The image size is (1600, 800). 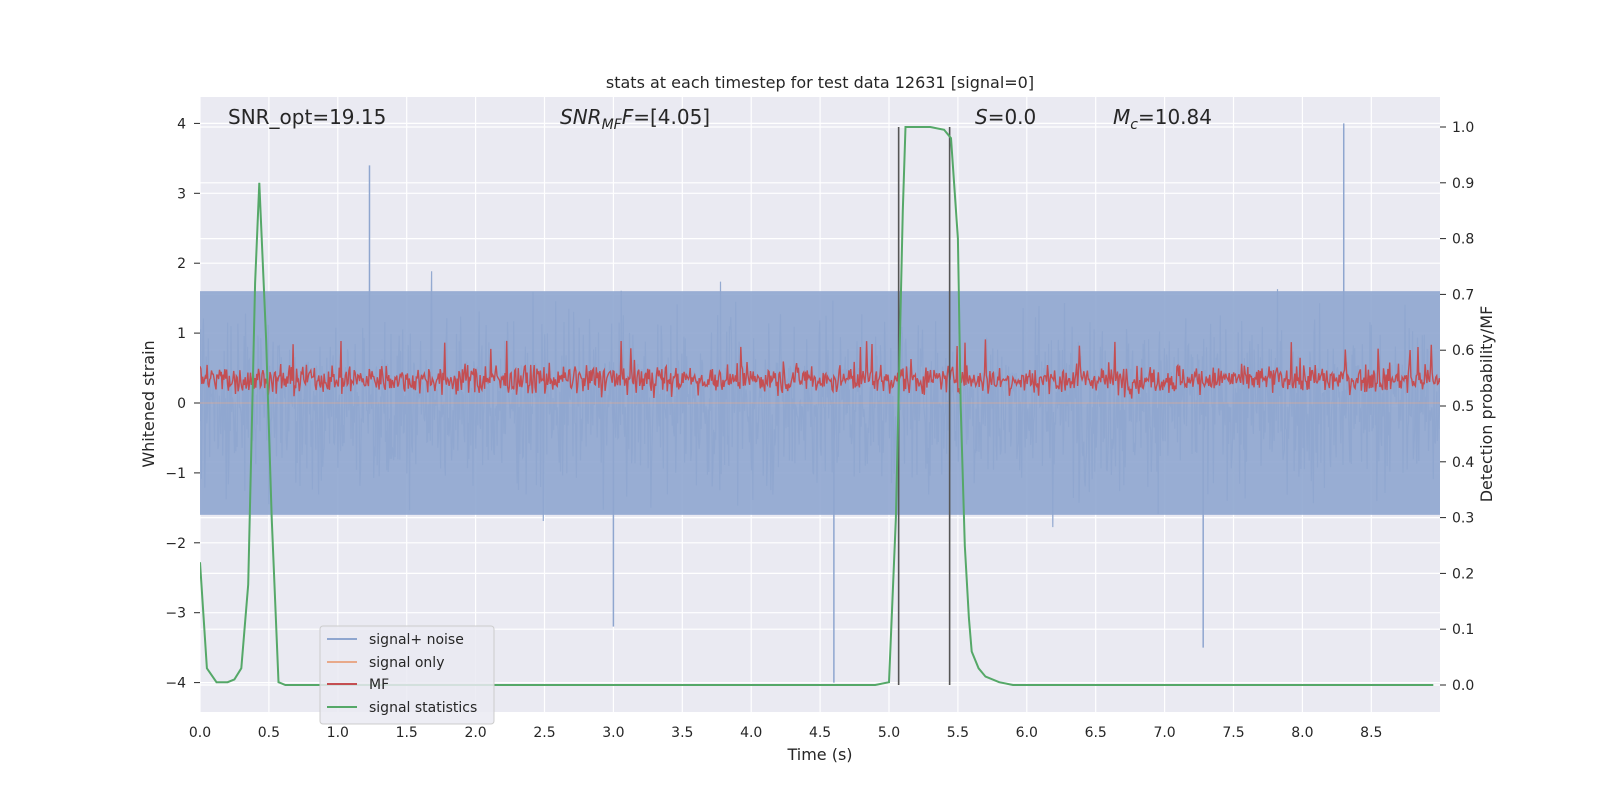 I want to click on y-tick-label: −2, so click(x=175, y=544).